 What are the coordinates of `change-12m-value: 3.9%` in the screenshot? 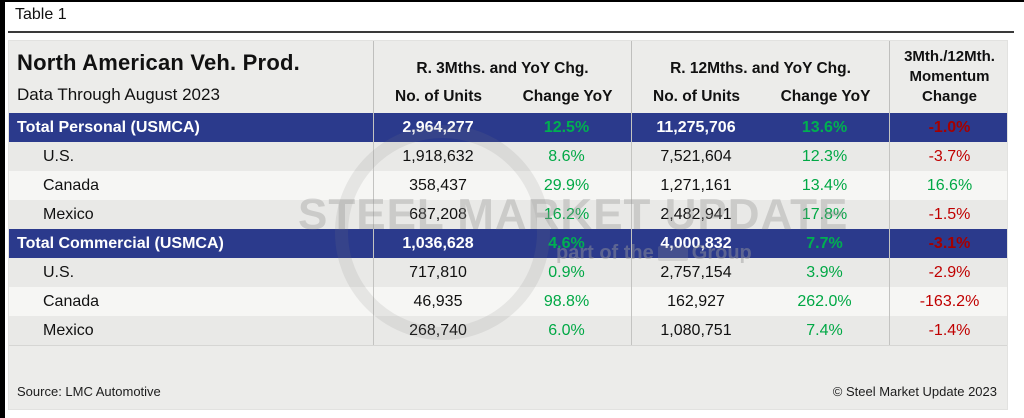 It's located at (824, 272).